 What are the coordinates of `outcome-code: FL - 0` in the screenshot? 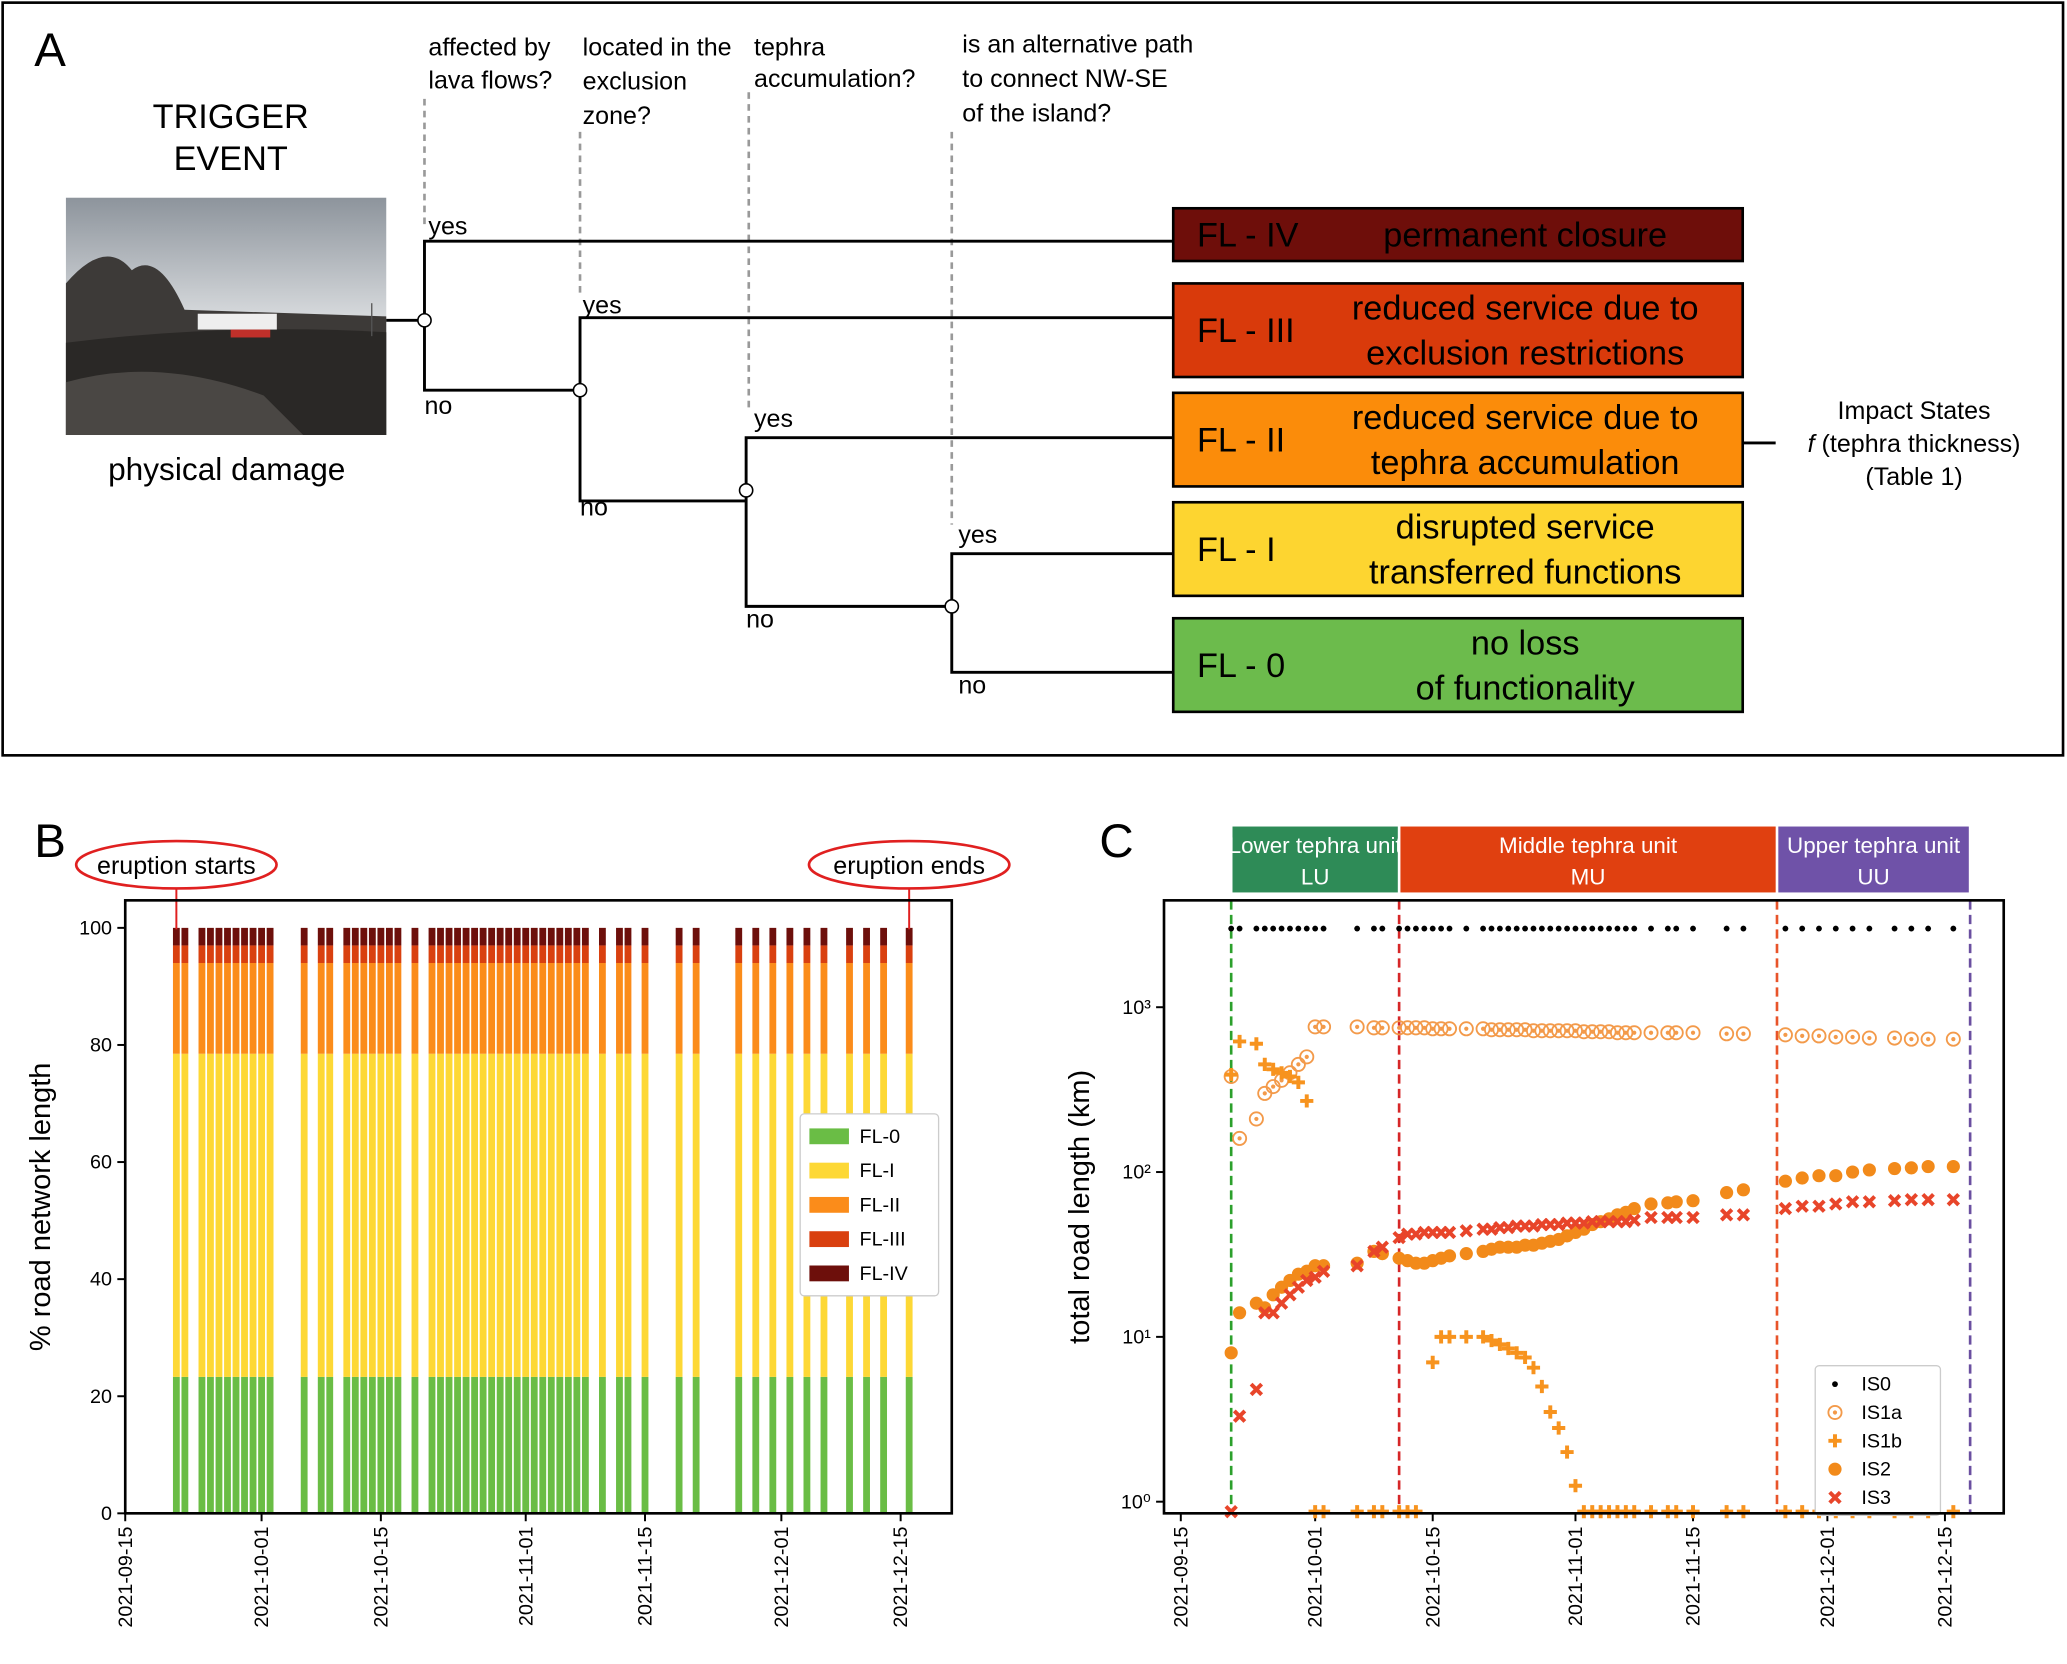 It's located at (1241, 666).